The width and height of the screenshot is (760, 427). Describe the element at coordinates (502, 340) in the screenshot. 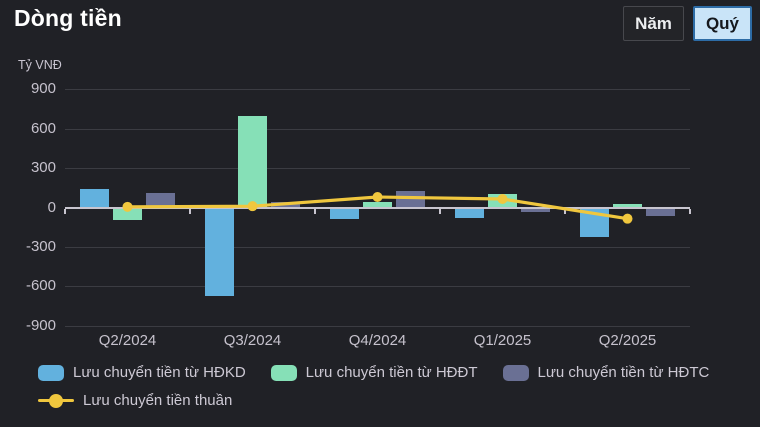

I see `x-category-label: Q1/2025` at that location.